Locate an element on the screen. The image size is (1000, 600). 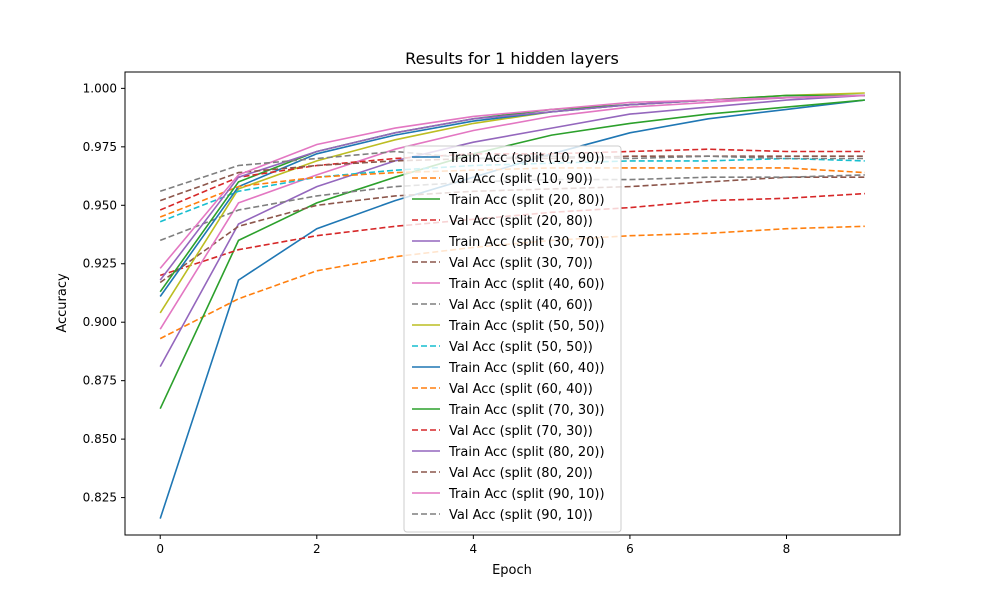
legend-label: Train Acc (split (40, 60)) is located at coordinates (526, 284).